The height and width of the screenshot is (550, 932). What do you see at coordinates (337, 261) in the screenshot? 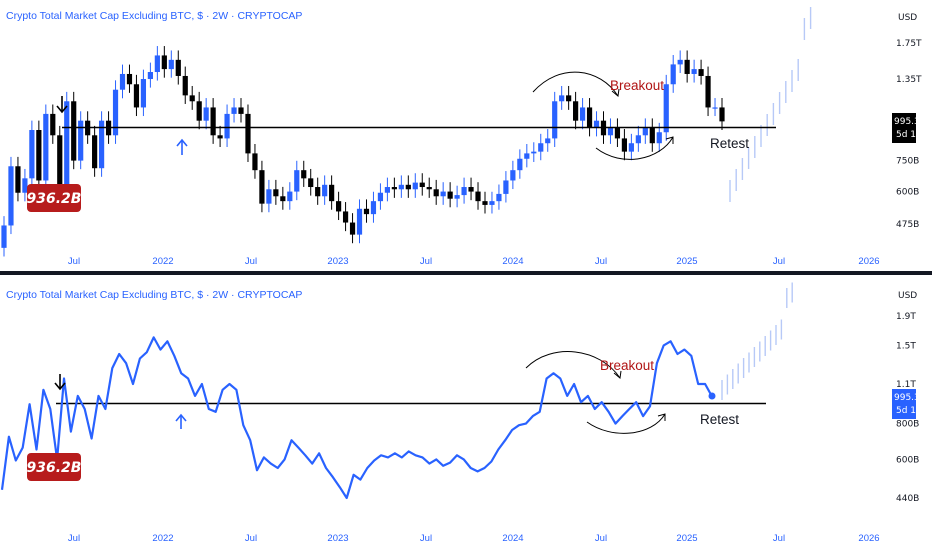
I see `top-time-tick-label: 2023` at bounding box center [337, 261].